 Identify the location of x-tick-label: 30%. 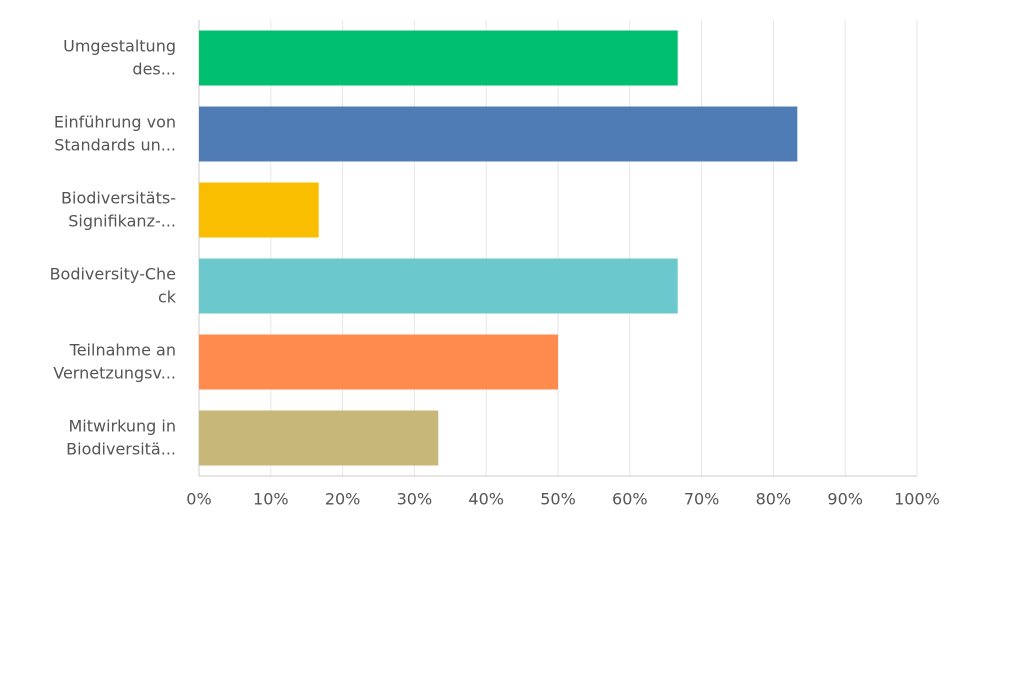
(415, 499).